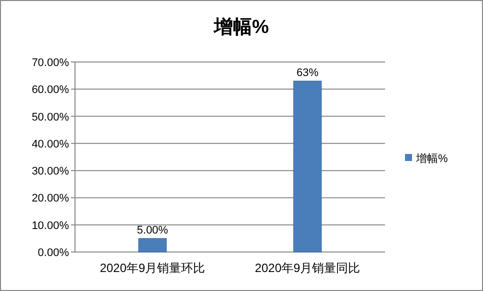 This screenshot has height=291, width=483. Describe the element at coordinates (51, 63) in the screenshot. I see `y-tick-label: 70.00%` at that location.